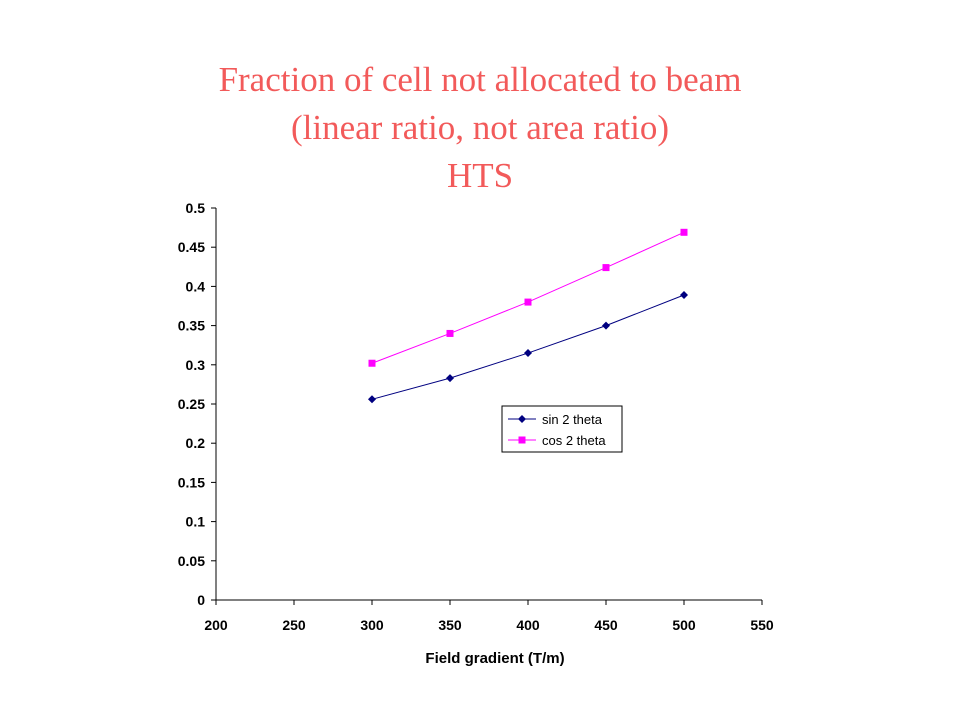  I want to click on x-tick-label: 450, so click(606, 625).